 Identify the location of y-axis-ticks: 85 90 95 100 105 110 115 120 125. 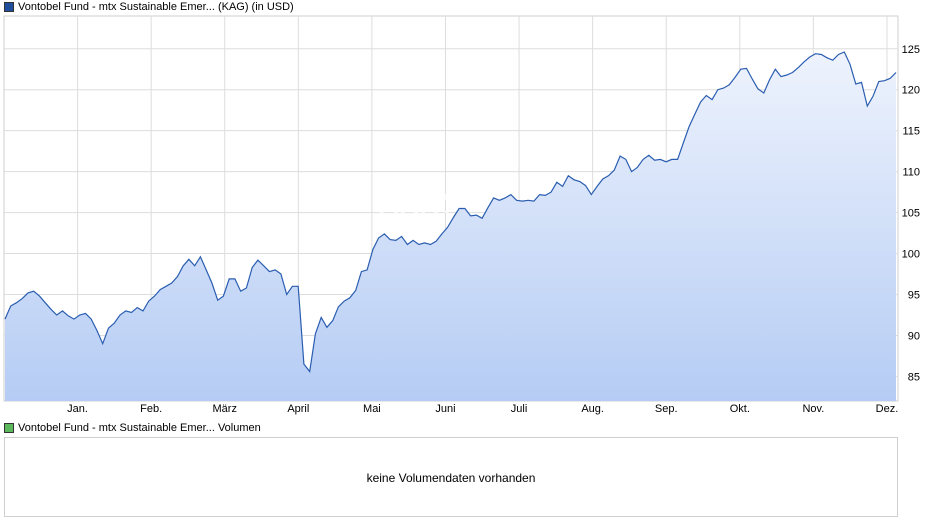
(911, 214).